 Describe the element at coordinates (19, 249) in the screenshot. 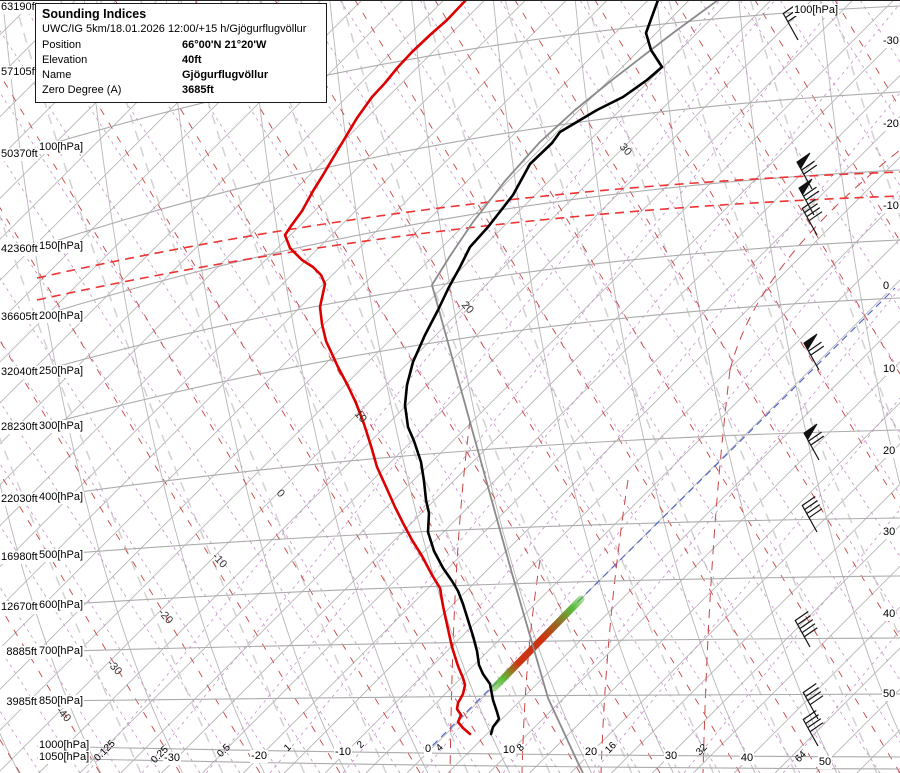

I see `altitude-label: 42360ft` at that location.